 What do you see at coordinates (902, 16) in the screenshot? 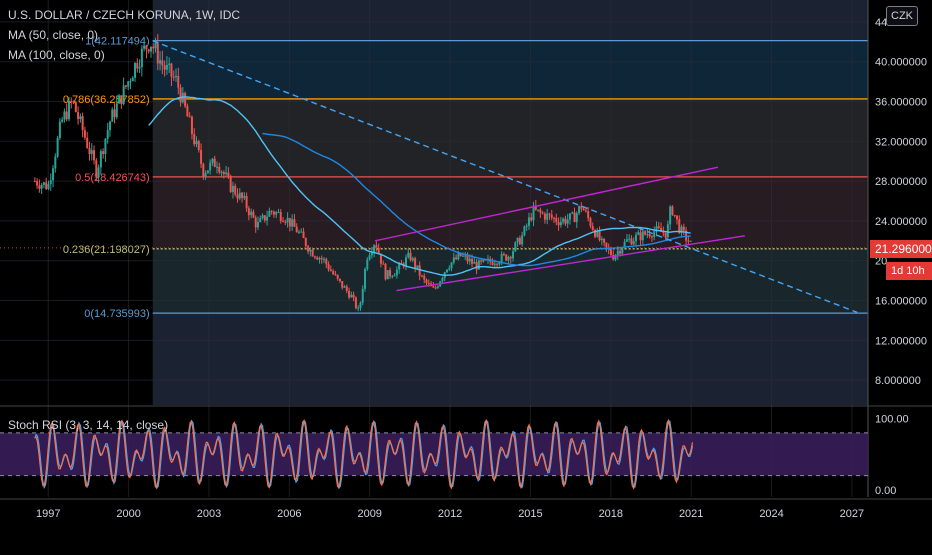
I see `currency-badge: CZK` at bounding box center [902, 16].